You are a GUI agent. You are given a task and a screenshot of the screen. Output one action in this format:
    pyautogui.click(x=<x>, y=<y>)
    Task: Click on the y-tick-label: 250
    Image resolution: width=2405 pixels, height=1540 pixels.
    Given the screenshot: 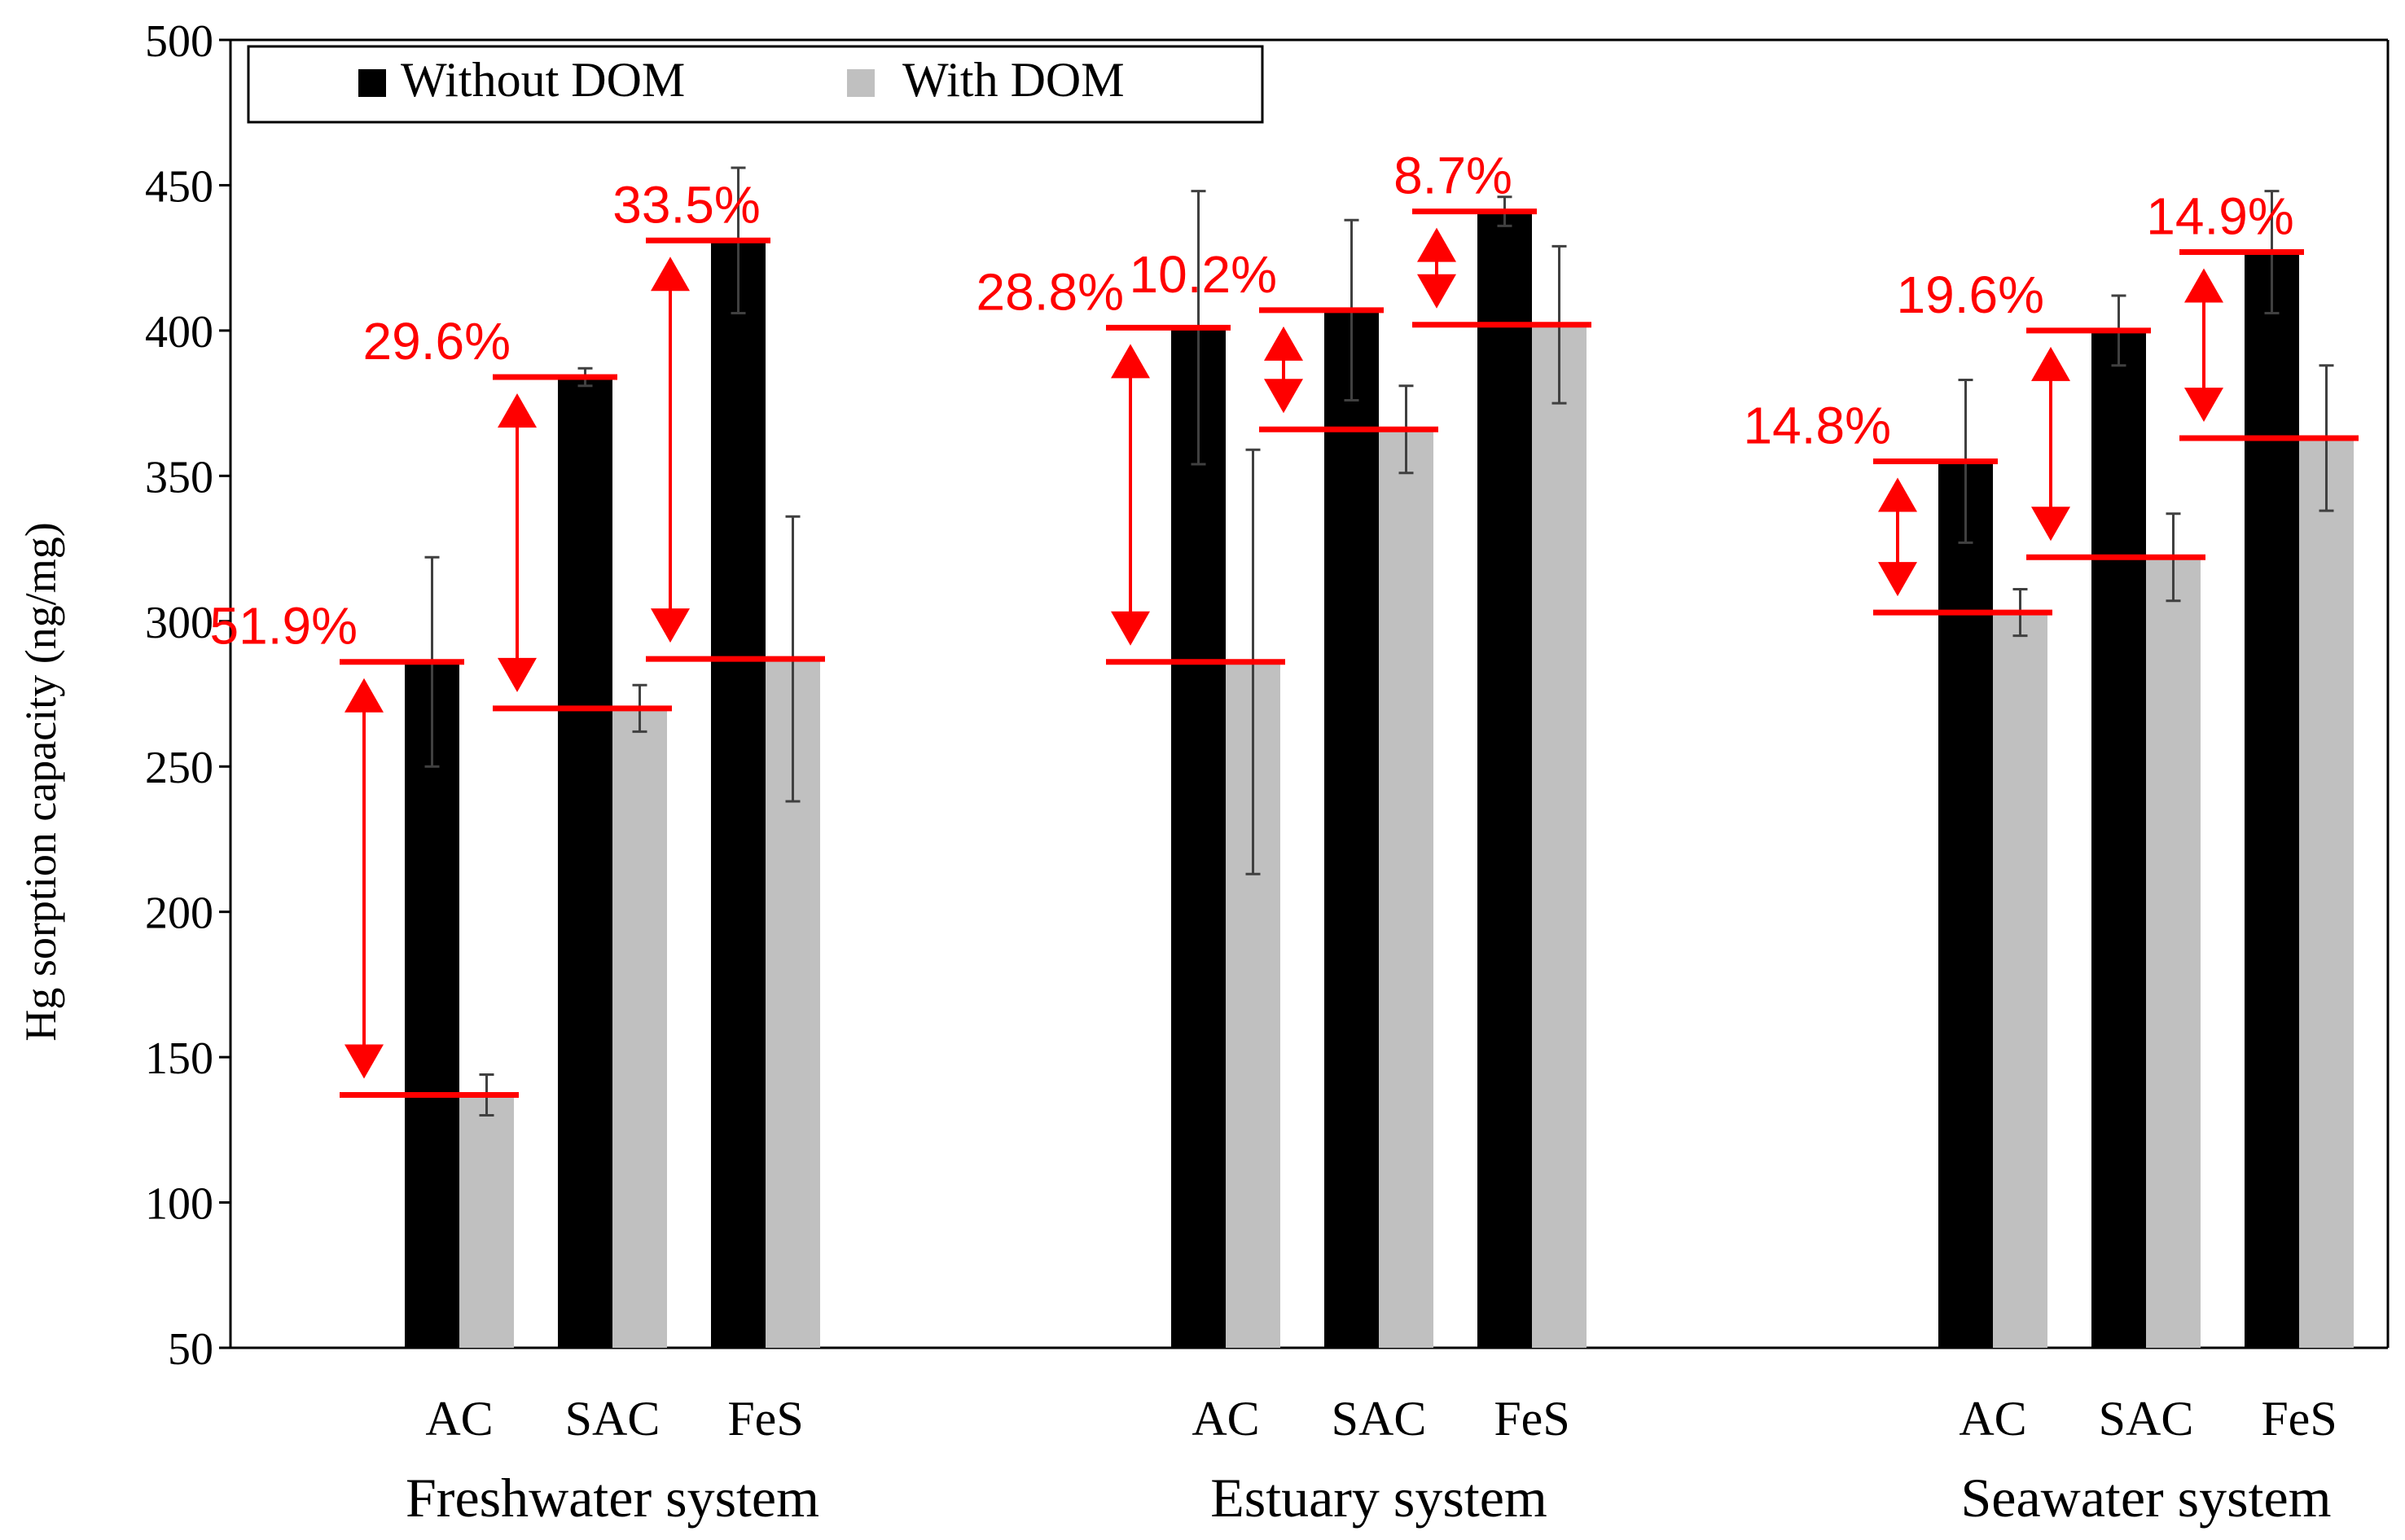 What is the action you would take?
    pyautogui.click(x=179, y=768)
    